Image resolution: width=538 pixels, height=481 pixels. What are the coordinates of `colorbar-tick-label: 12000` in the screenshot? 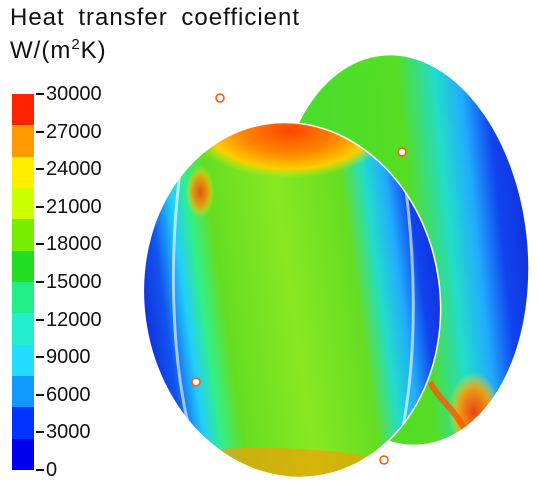 It's located at (74, 319).